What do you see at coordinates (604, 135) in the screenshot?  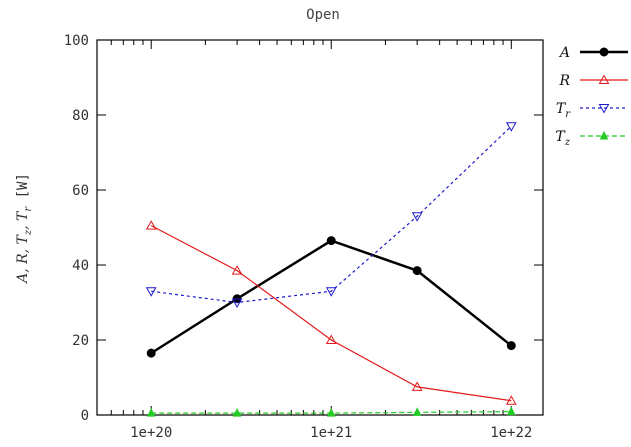 I see `legend-marker-tz` at bounding box center [604, 135].